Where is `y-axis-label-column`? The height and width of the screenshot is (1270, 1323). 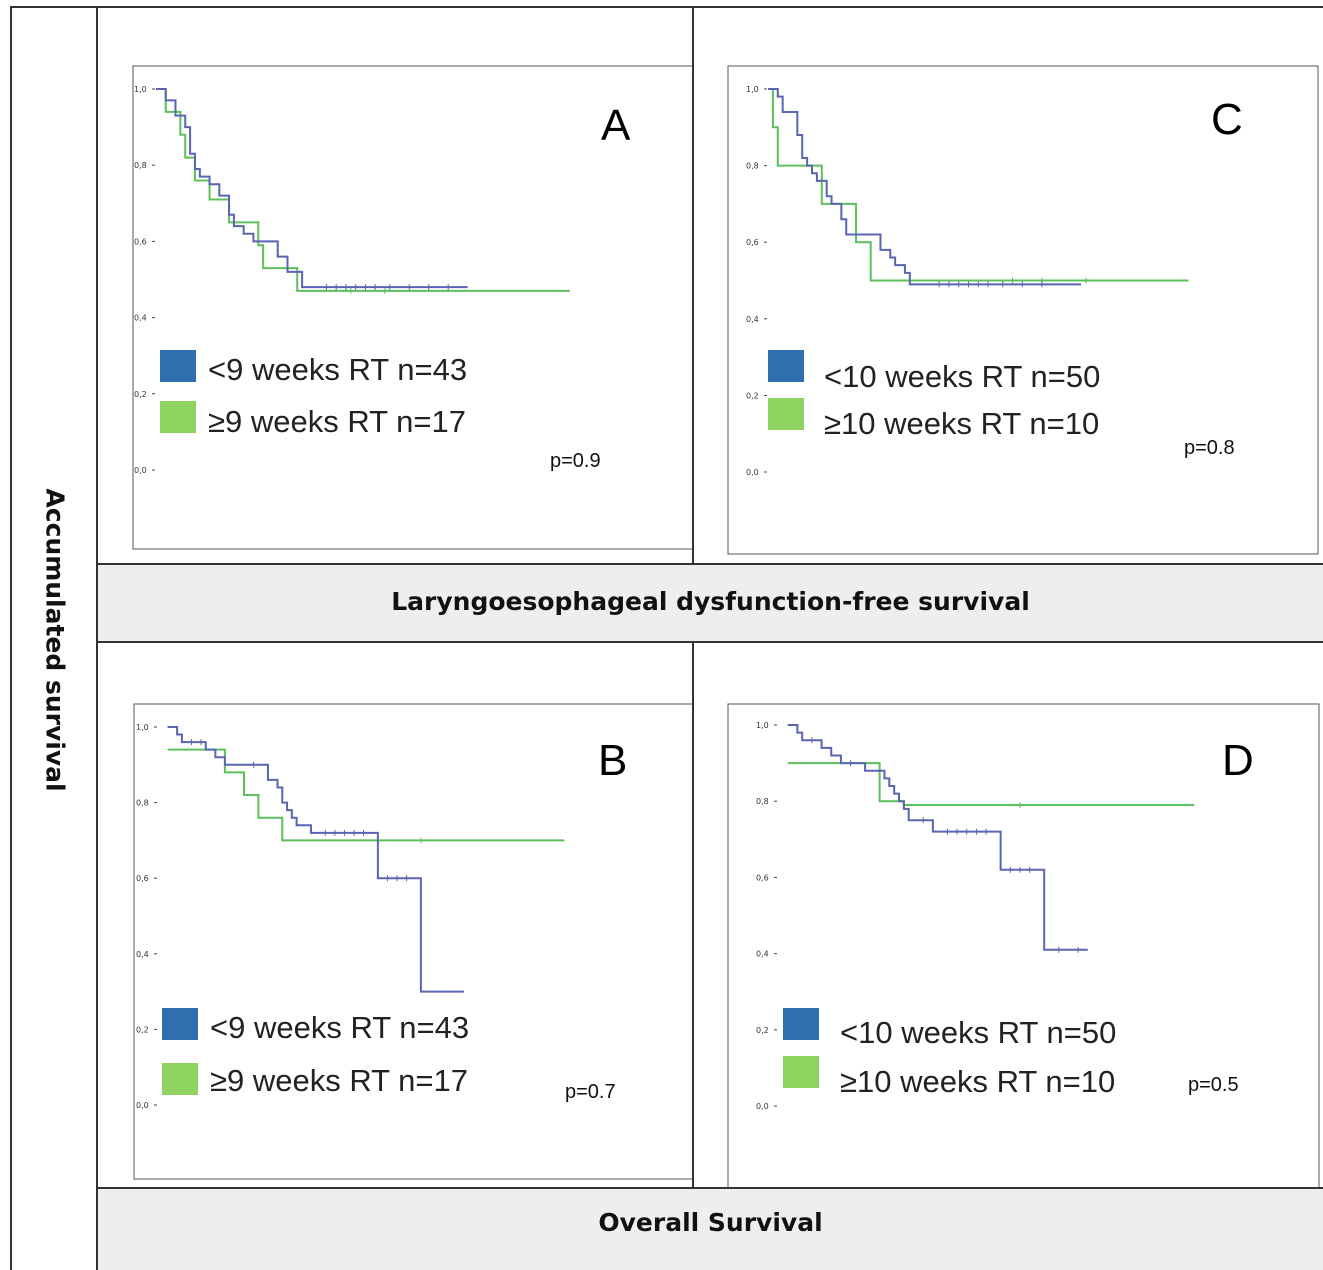
y-axis-label-column is located at coordinates (54, 639).